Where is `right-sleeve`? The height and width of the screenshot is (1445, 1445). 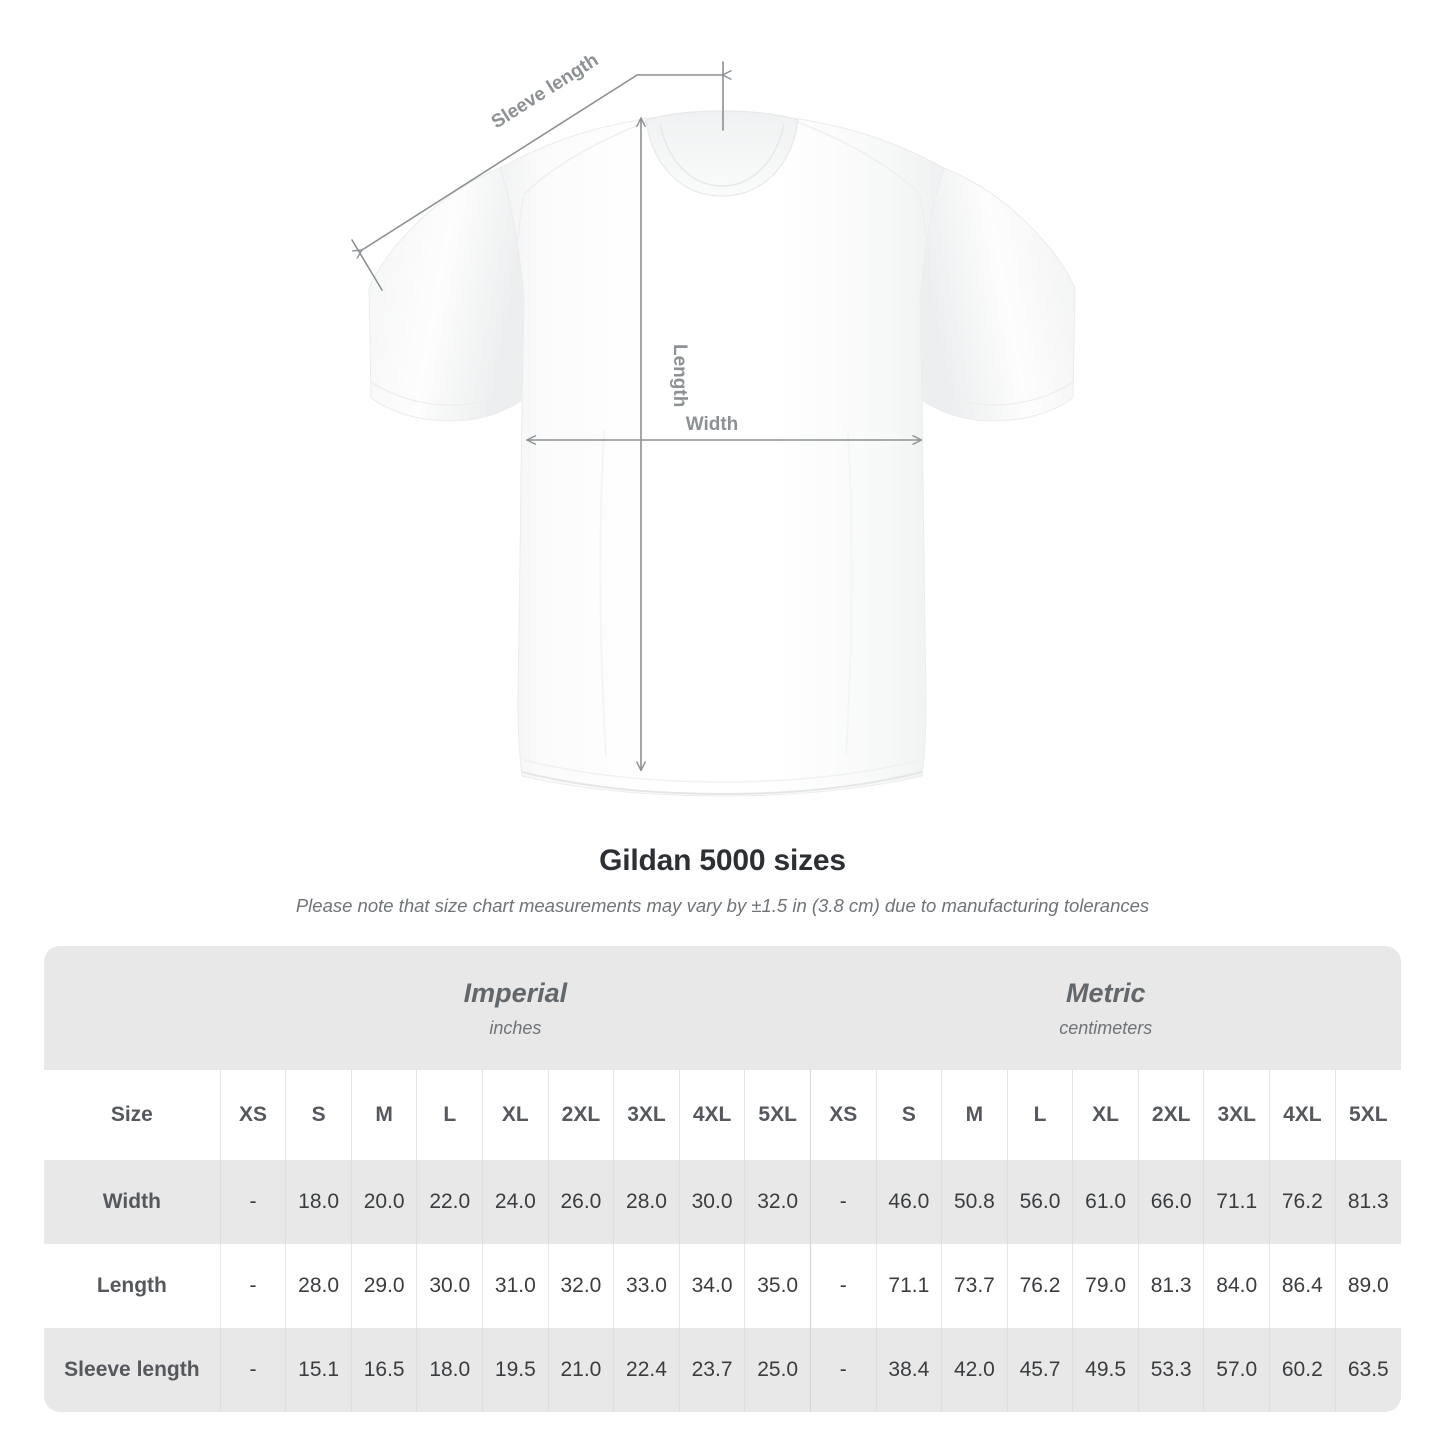
right-sleeve is located at coordinates (997, 294).